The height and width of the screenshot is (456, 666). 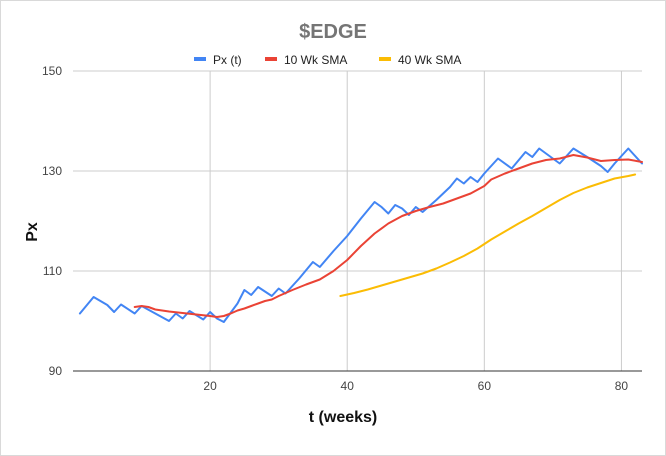 I want to click on legend-label-0: Px (t), so click(x=227, y=60).